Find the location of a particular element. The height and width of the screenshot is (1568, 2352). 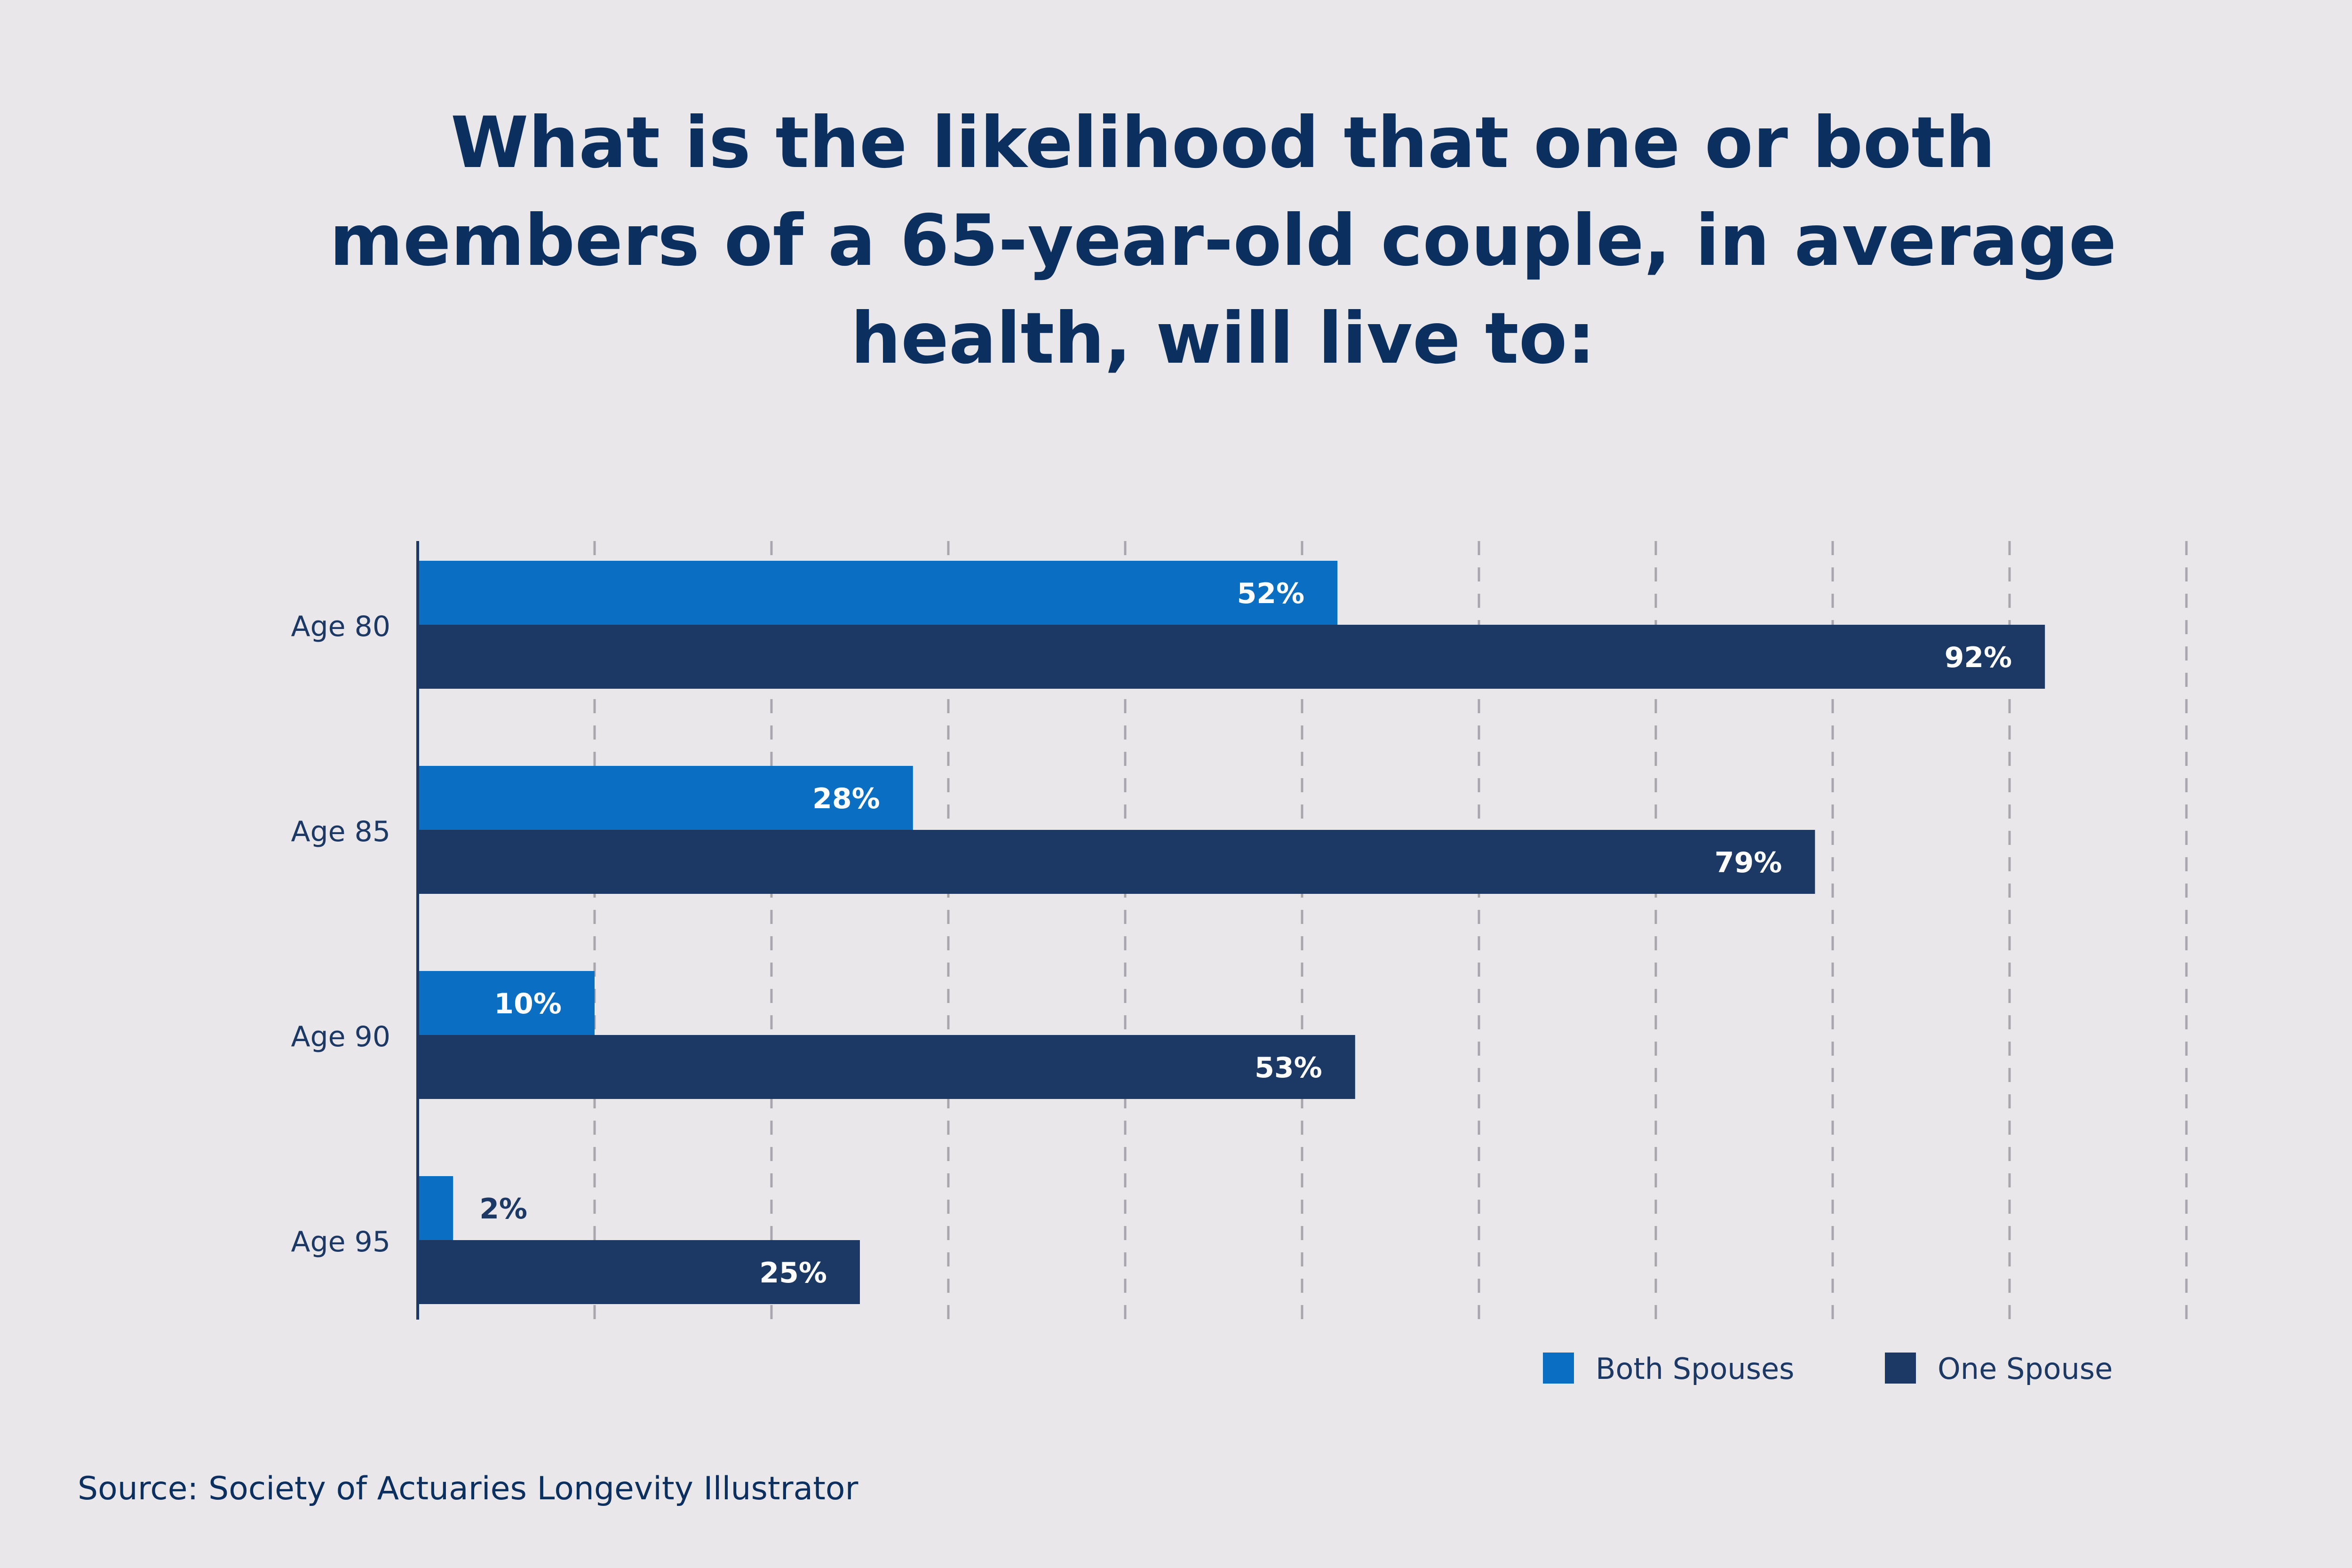

data-label: 79% is located at coordinates (1748, 862).